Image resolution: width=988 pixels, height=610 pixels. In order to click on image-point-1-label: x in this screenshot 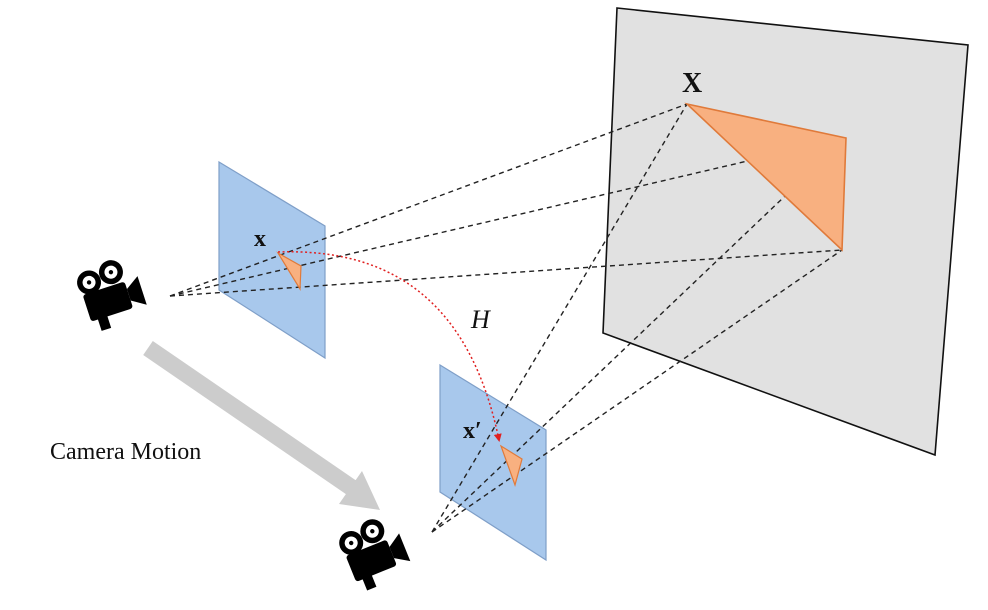, I will do `click(260, 239)`.